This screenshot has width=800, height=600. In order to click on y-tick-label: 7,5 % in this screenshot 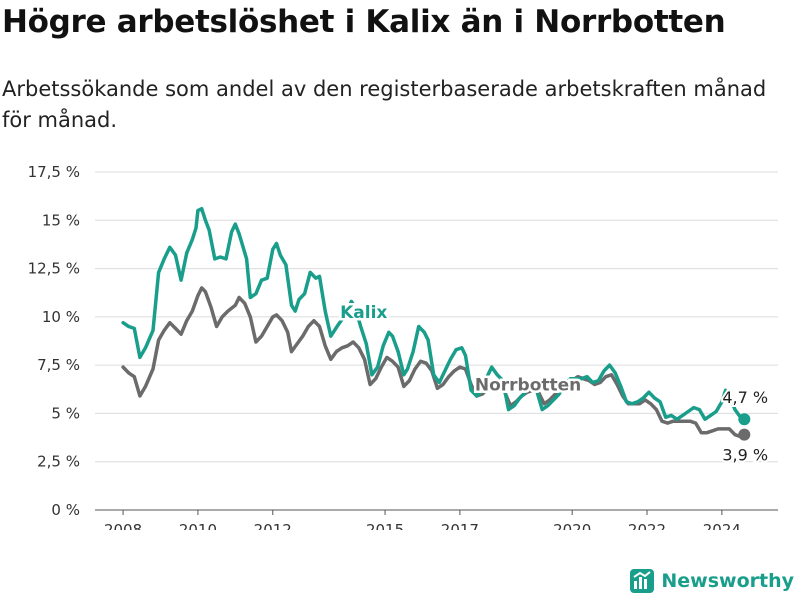, I will do `click(58, 365)`.